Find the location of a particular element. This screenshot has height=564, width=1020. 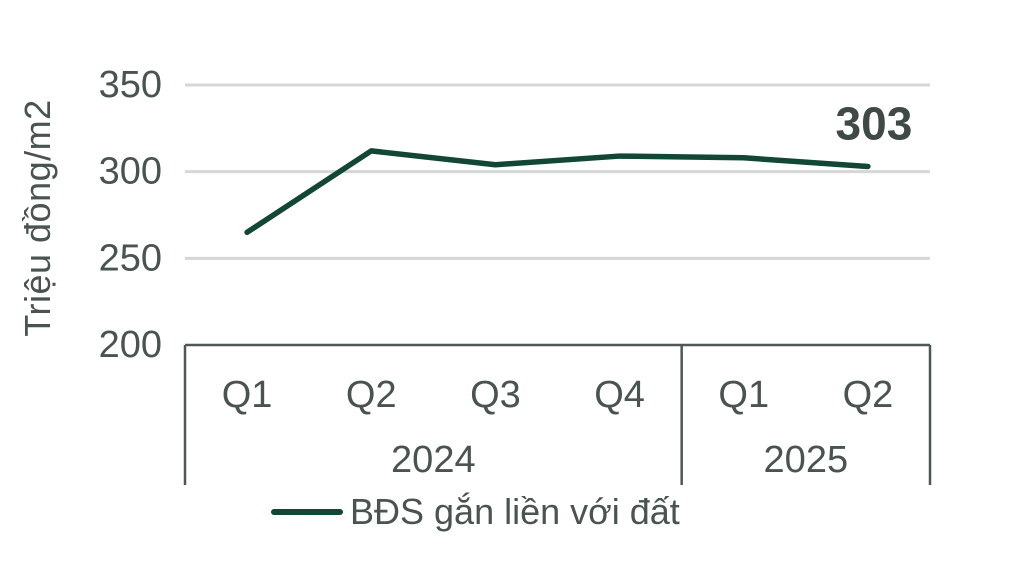

x-tick-label: Q3 is located at coordinates (495, 395).